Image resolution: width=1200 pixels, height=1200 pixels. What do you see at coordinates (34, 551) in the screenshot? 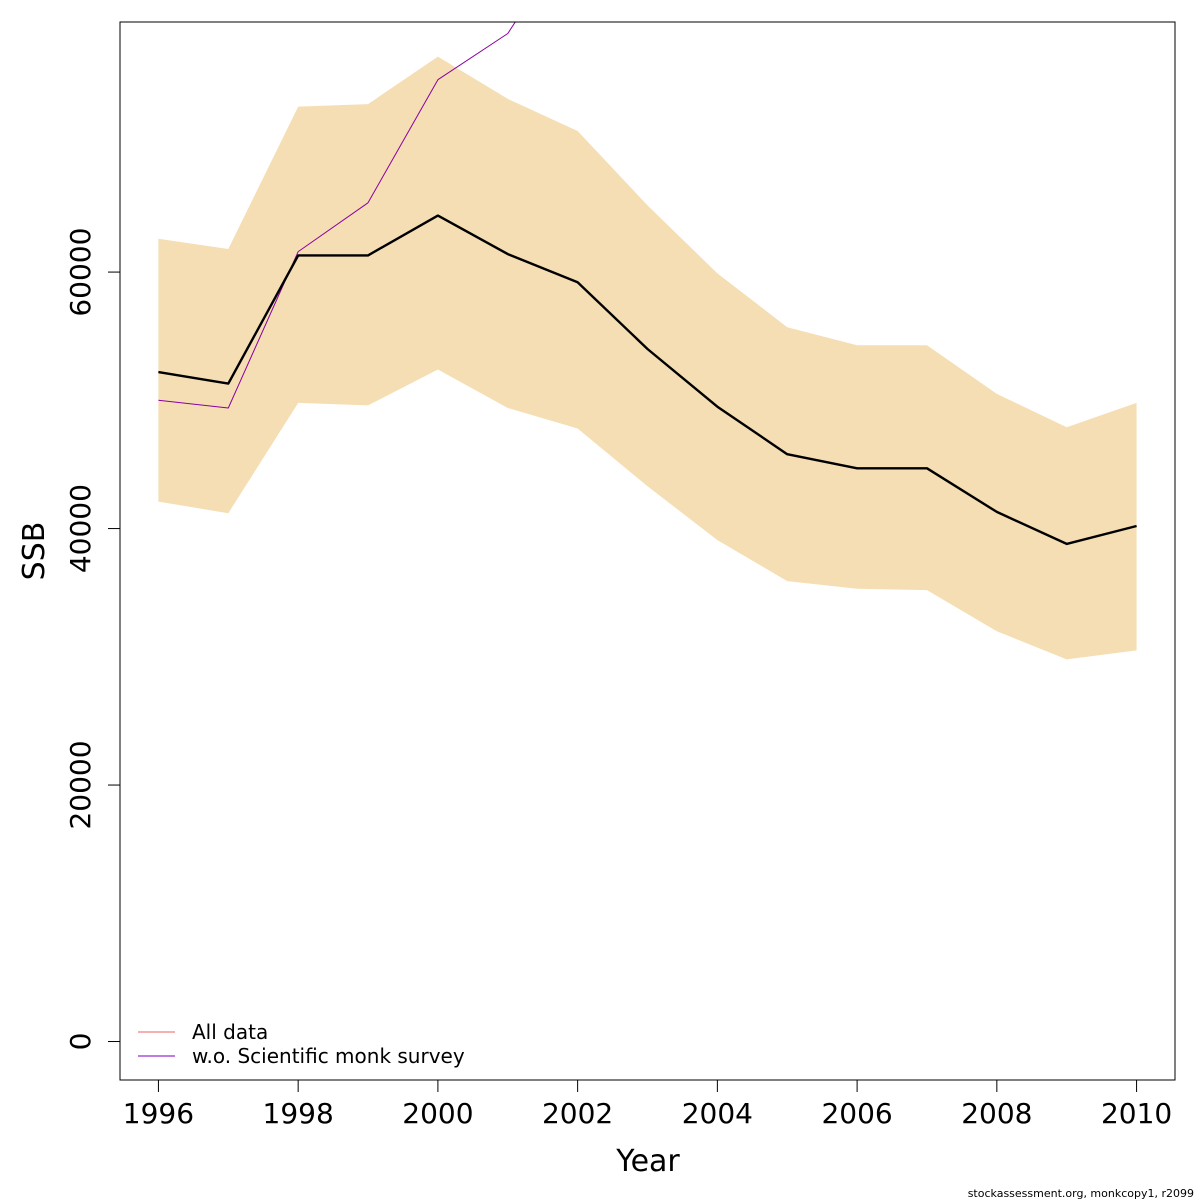
I see `y-axis-title: SSB` at bounding box center [34, 551].